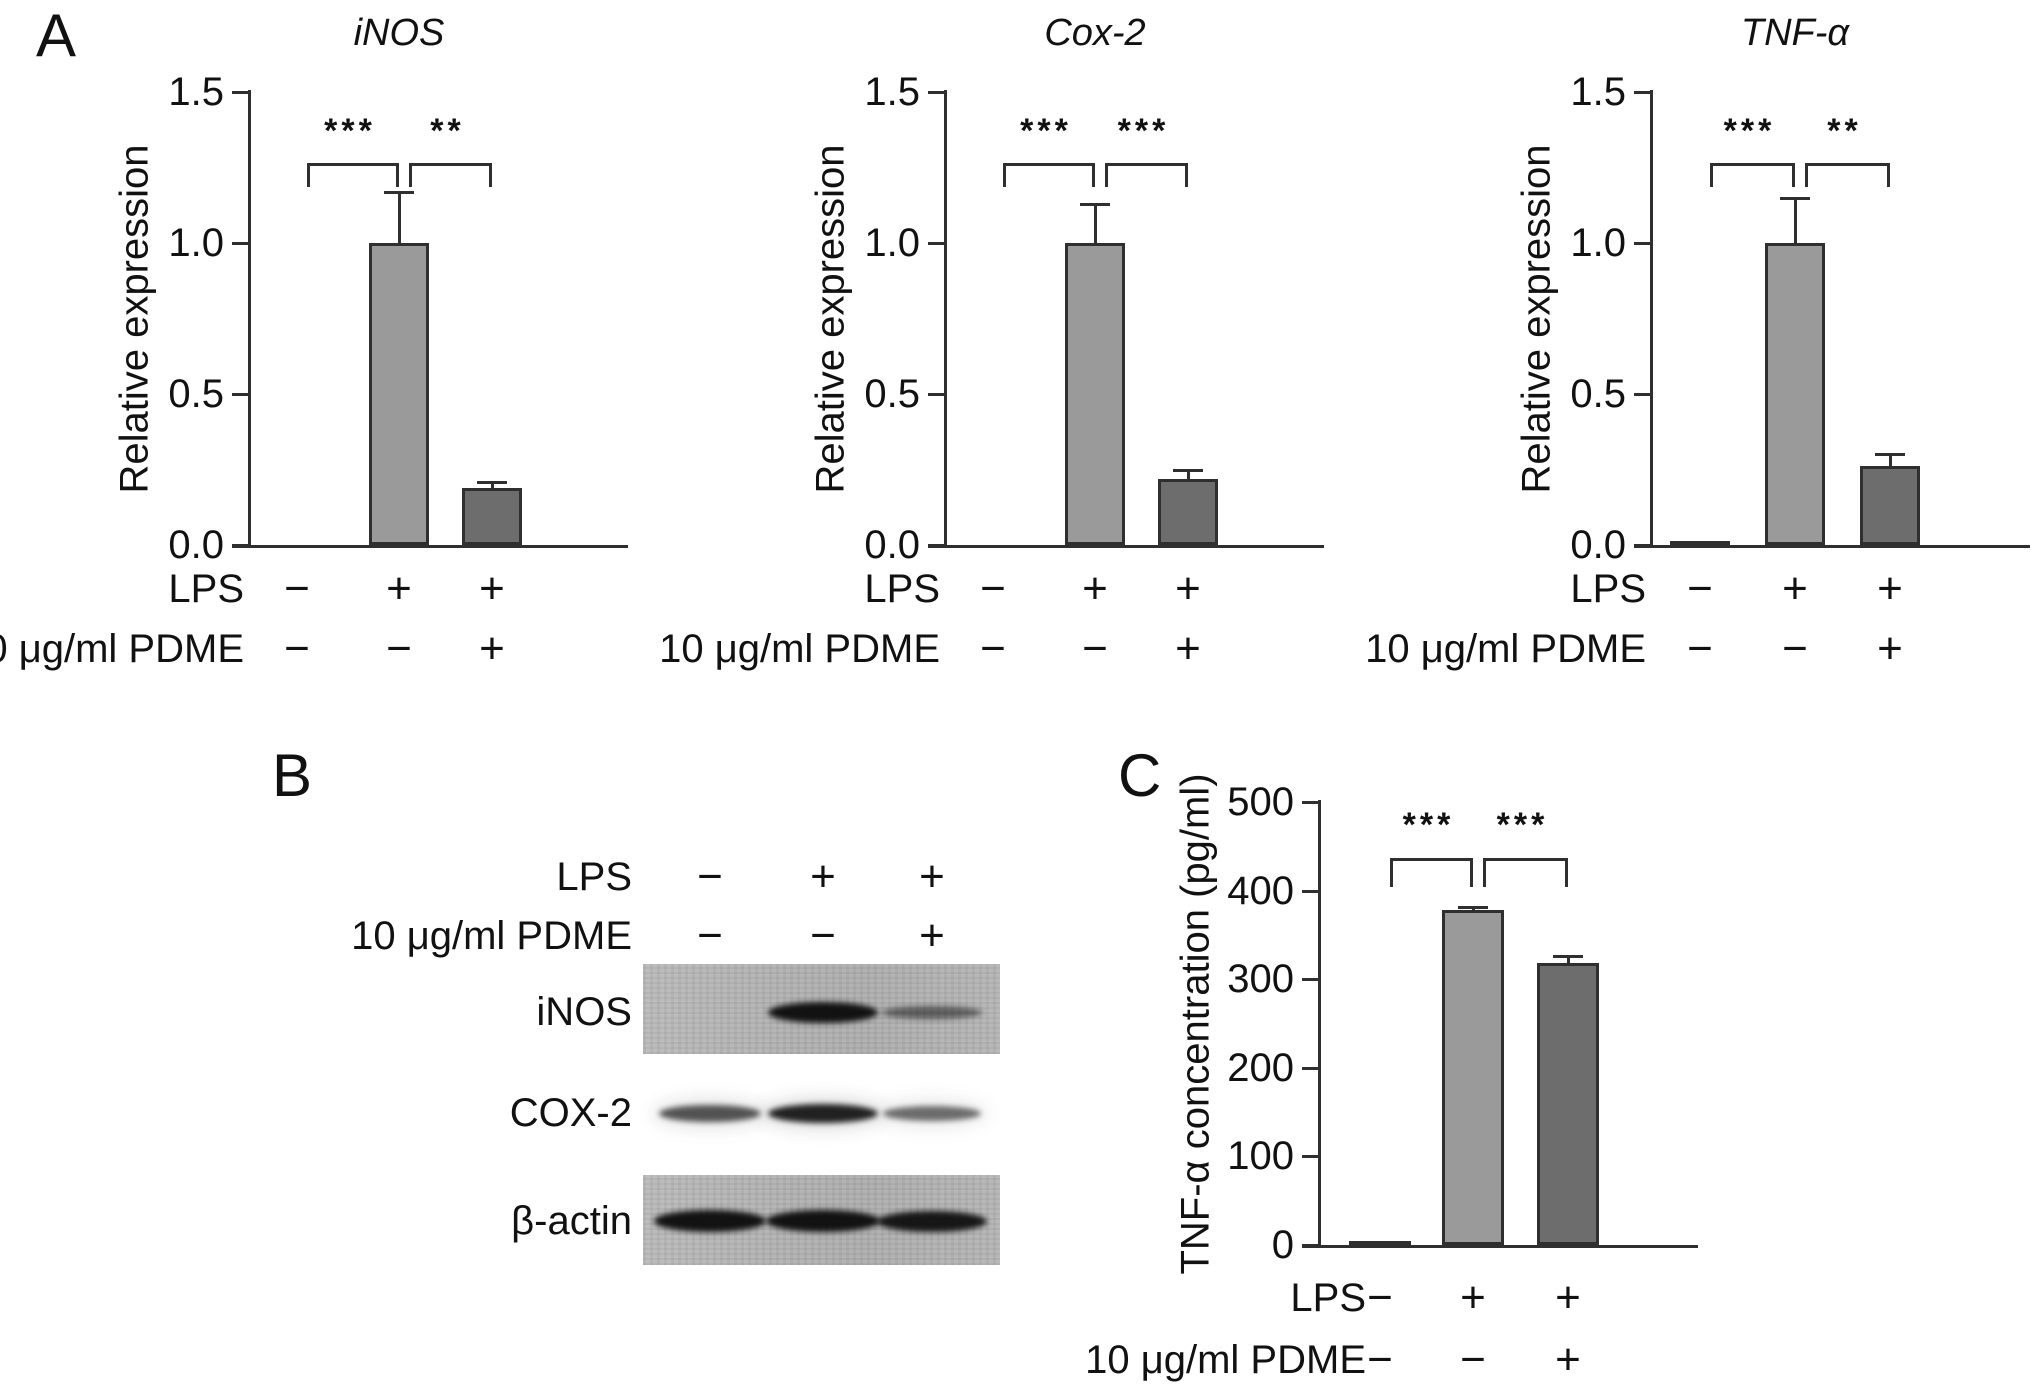 The image size is (2032, 1385). What do you see at coordinates (196, 545) in the screenshot?
I see `y-tick-label: 0.0` at bounding box center [196, 545].